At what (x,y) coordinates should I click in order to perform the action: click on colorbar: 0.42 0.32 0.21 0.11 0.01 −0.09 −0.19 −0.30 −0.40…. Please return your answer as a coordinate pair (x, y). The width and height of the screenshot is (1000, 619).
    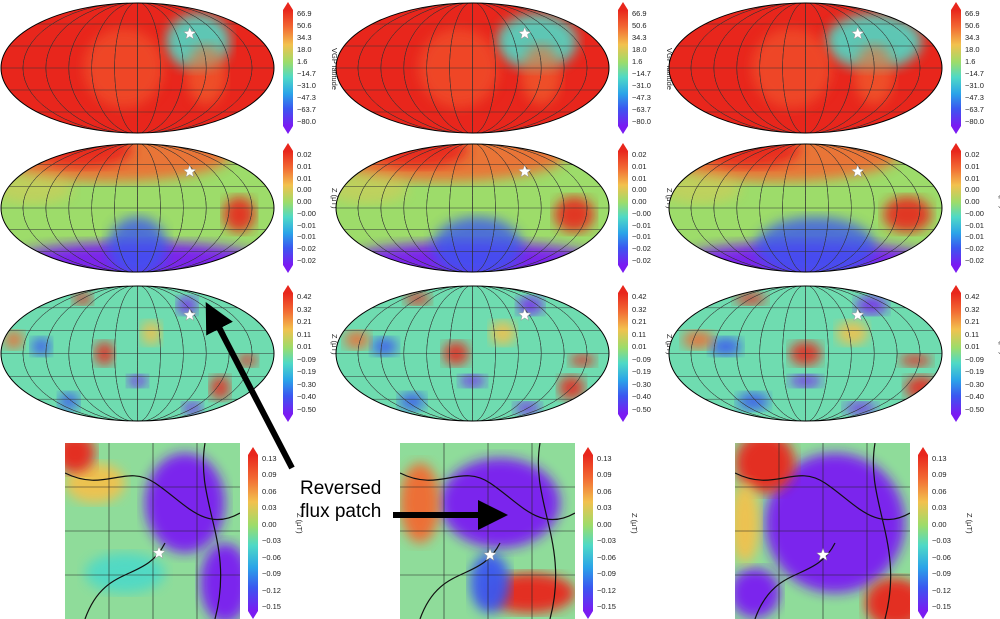
    Looking at the image, I should click on (311, 353).